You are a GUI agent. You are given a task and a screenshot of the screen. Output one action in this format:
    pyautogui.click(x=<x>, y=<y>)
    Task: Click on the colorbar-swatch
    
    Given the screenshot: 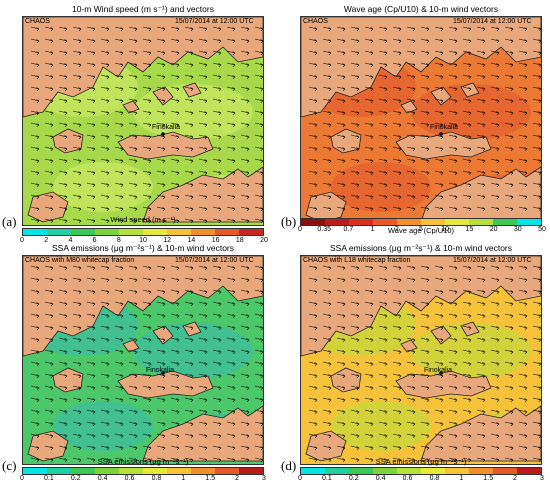 What is the action you would take?
    pyautogui.click(x=409, y=222)
    